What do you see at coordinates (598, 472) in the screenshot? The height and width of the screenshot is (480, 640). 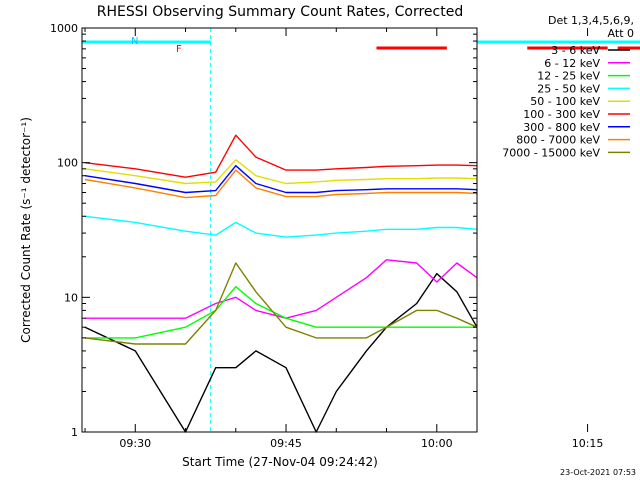 I see `timestamp: 23-Oct-2021 07:53` at bounding box center [598, 472].